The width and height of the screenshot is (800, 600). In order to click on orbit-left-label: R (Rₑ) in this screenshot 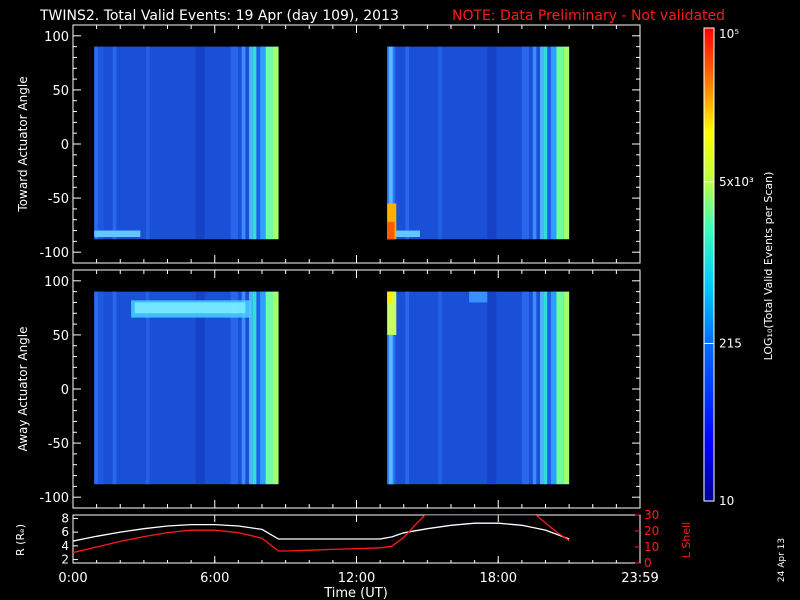, I will do `click(20, 540)`.